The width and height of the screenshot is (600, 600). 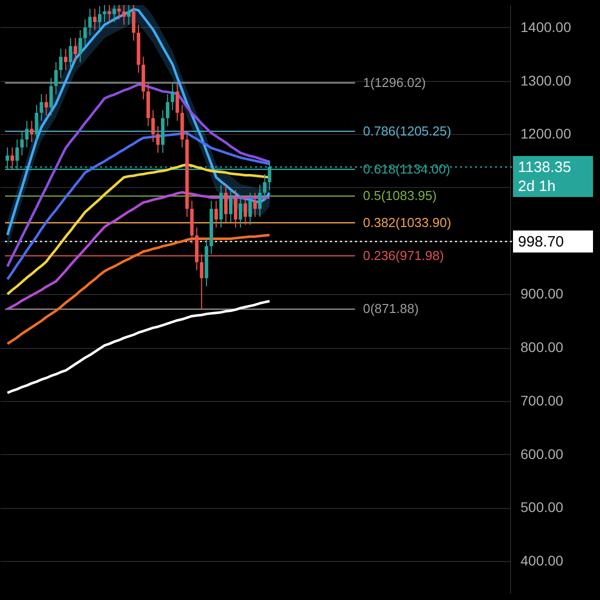 What do you see at coordinates (407, 222) in the screenshot?
I see `ref-line-label: 0.382(1033.90)` at bounding box center [407, 222].